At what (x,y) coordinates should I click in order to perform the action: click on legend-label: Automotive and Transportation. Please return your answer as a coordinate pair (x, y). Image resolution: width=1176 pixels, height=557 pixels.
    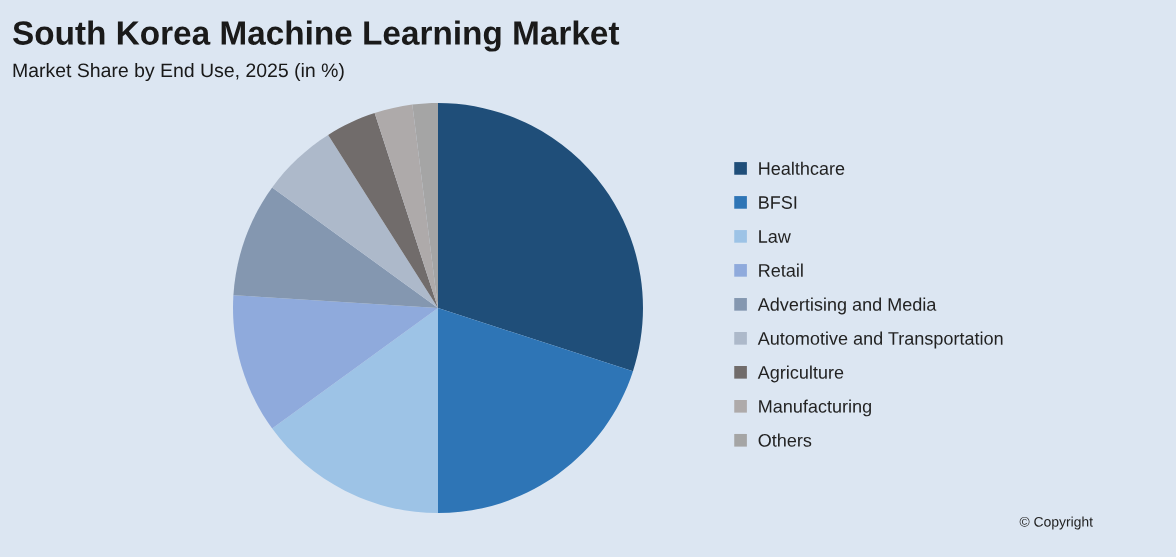
    Looking at the image, I should click on (880, 340).